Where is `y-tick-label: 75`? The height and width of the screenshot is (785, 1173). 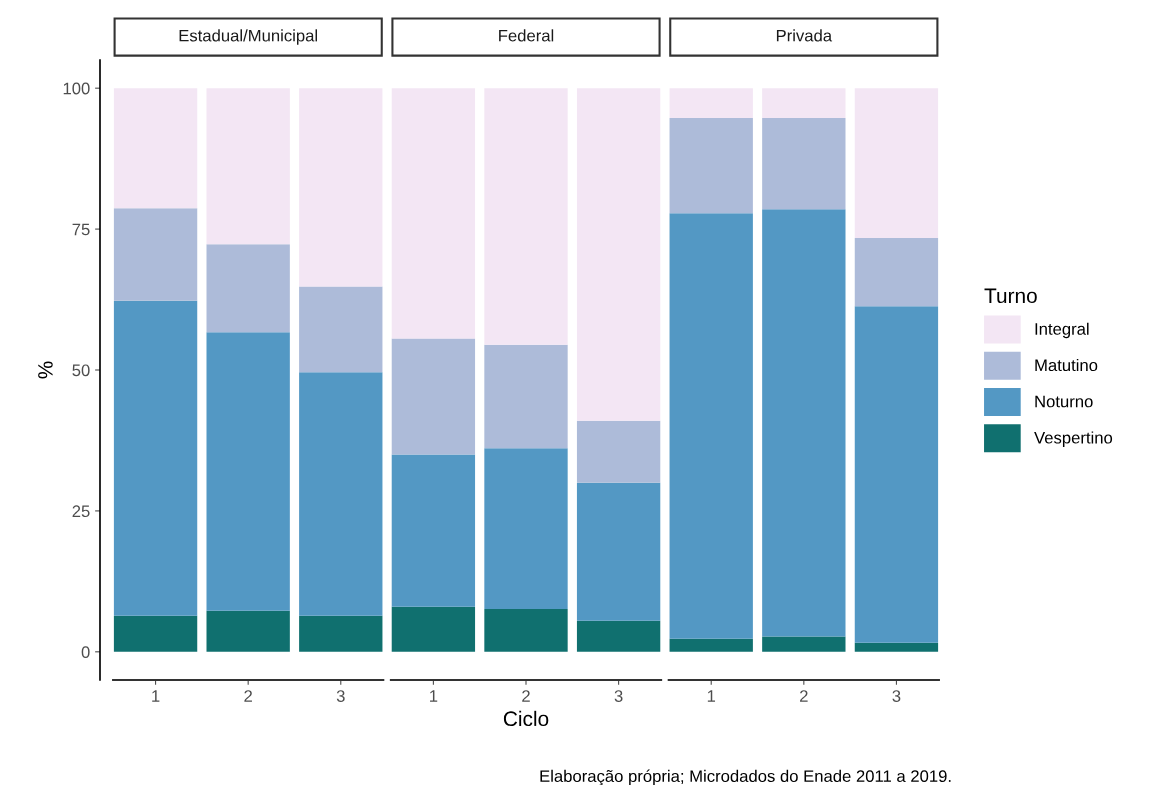 y-tick-label: 75 is located at coordinates (81, 229).